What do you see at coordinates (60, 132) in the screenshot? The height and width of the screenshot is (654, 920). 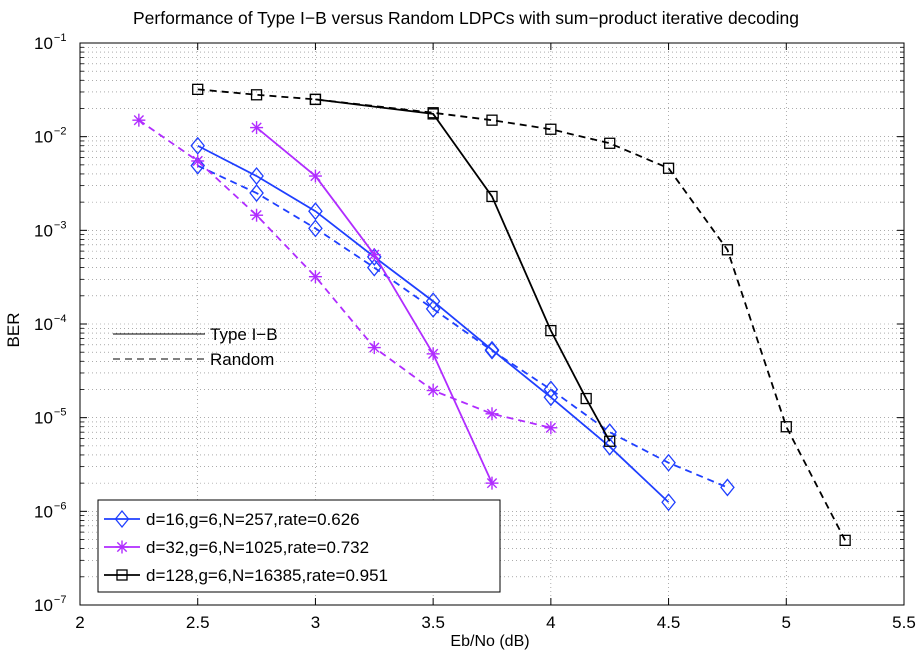 I see `y-tick-exponent: −2` at bounding box center [60, 132].